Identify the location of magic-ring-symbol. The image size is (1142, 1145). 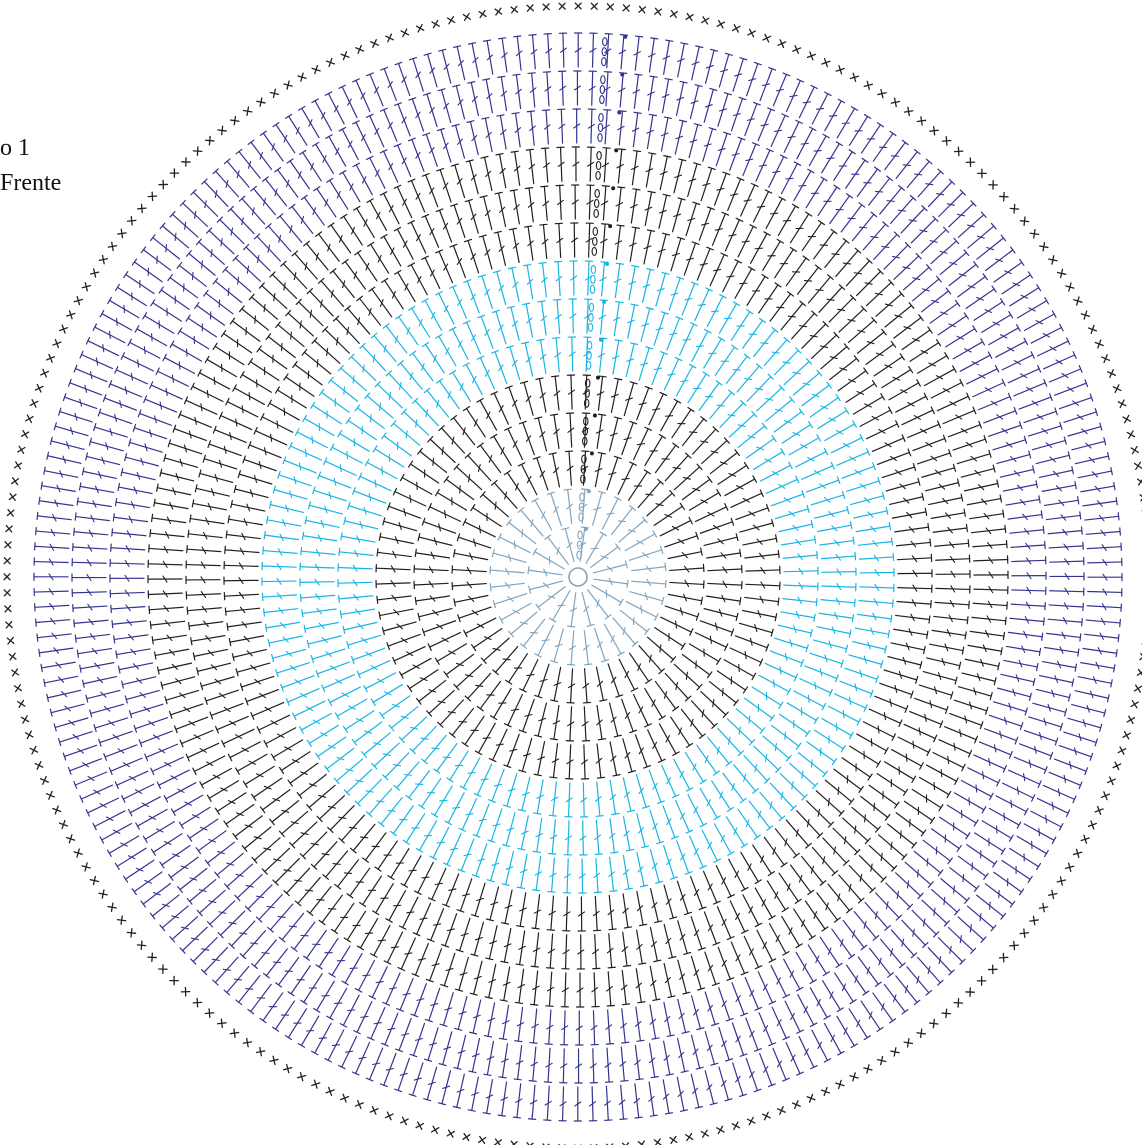
(578, 577).